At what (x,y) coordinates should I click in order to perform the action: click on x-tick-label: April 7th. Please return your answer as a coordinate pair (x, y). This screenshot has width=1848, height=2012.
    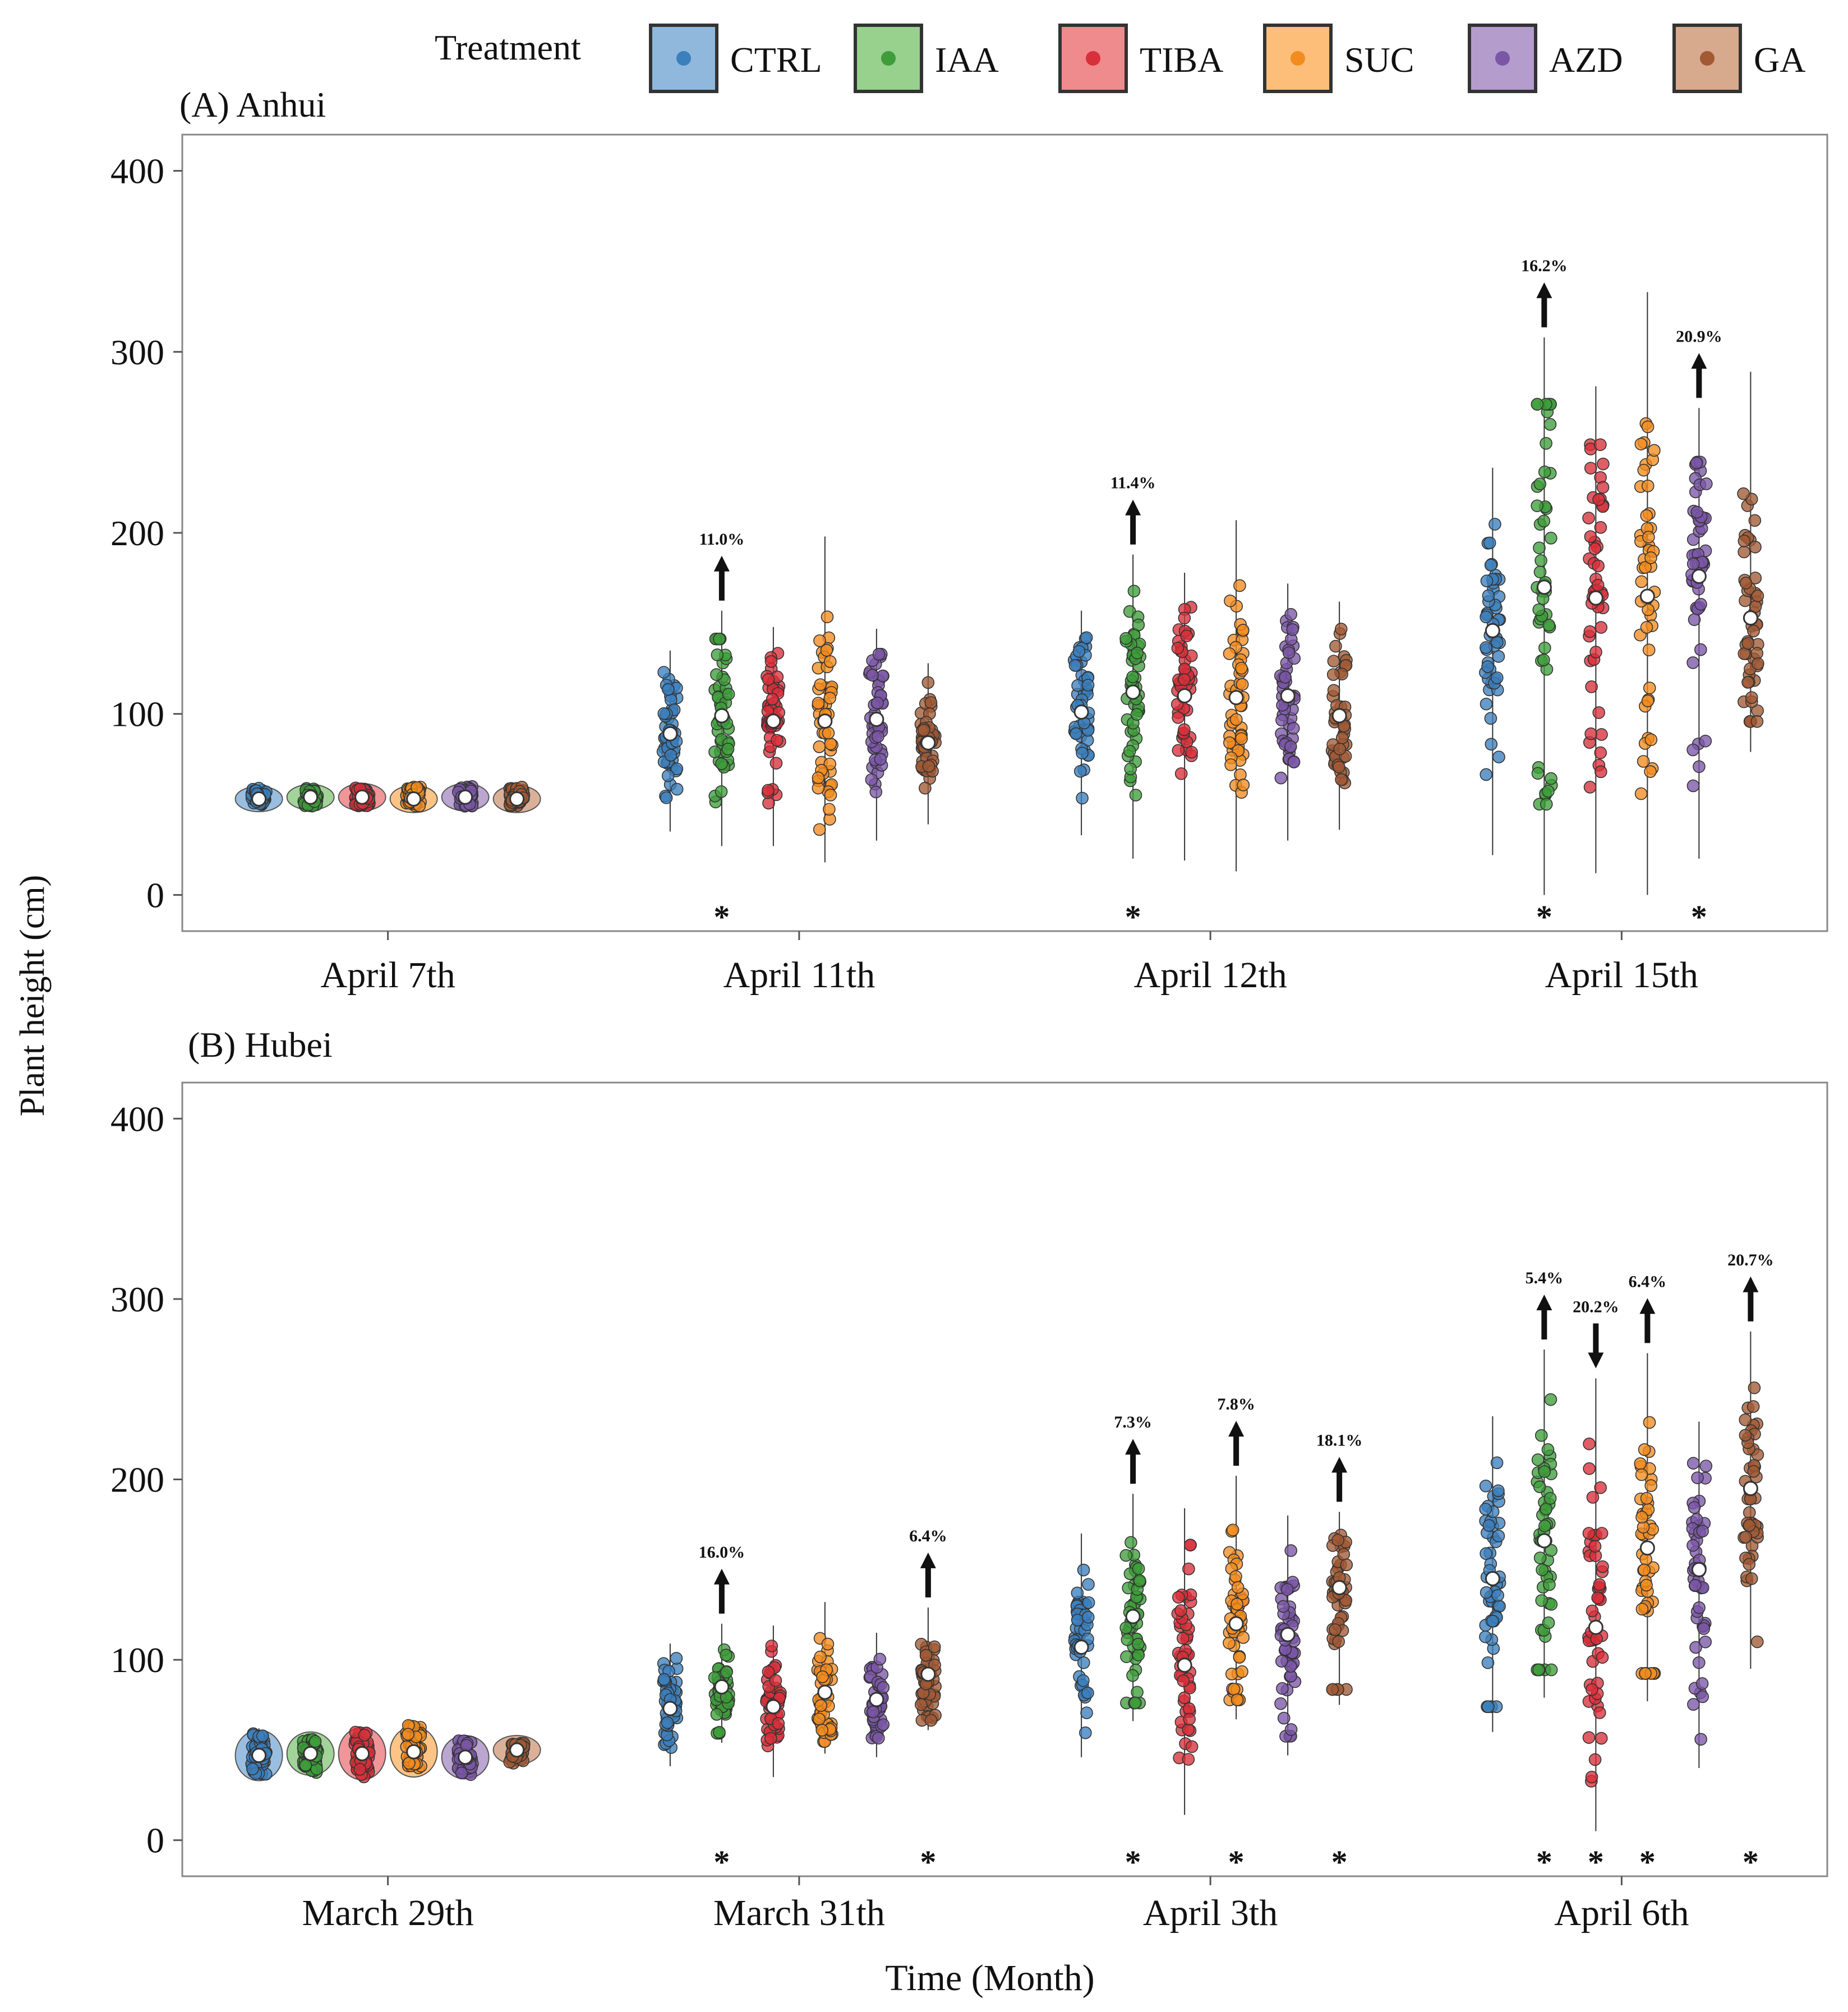
    Looking at the image, I should click on (388, 975).